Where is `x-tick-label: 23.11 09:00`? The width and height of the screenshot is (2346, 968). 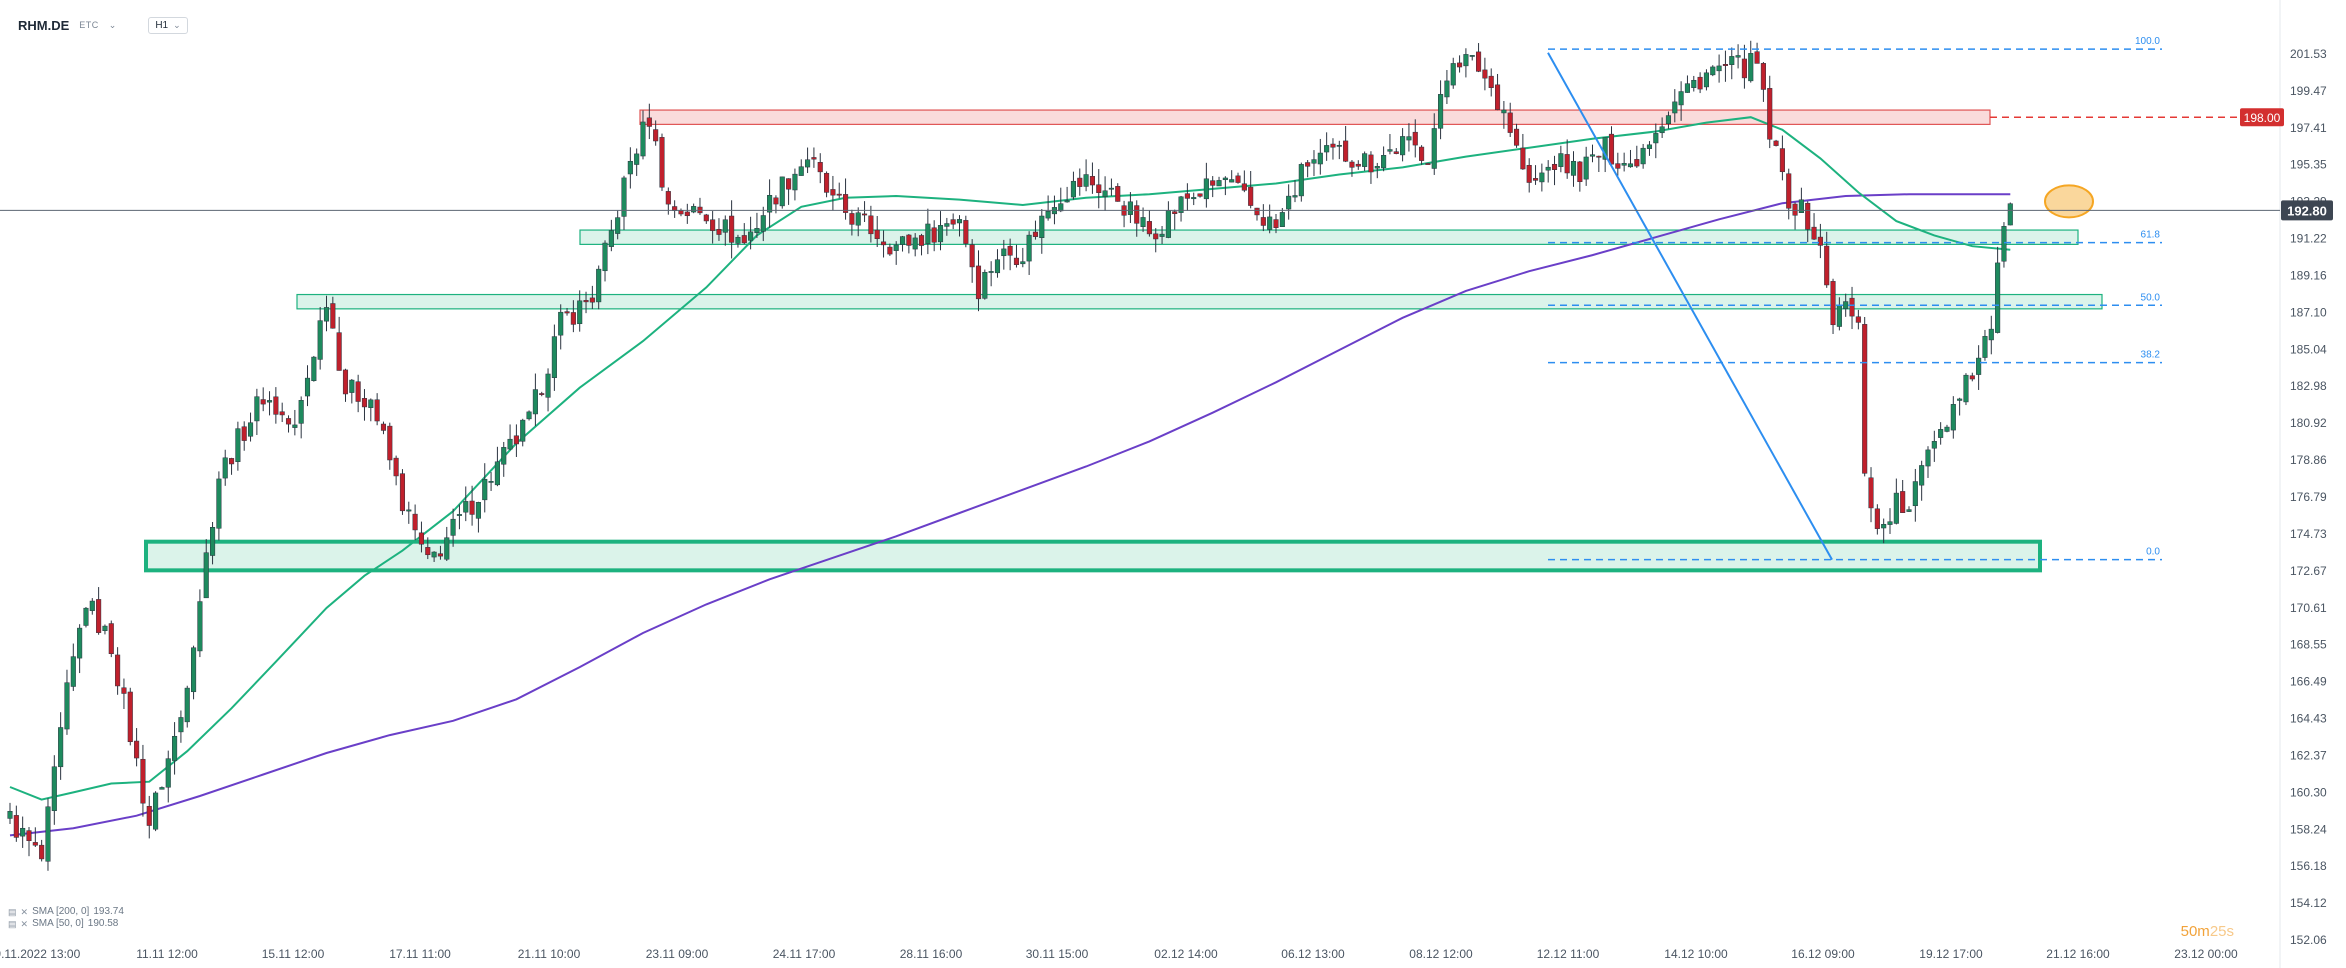
x-tick-label: 23.11 09:00 is located at coordinates (677, 954).